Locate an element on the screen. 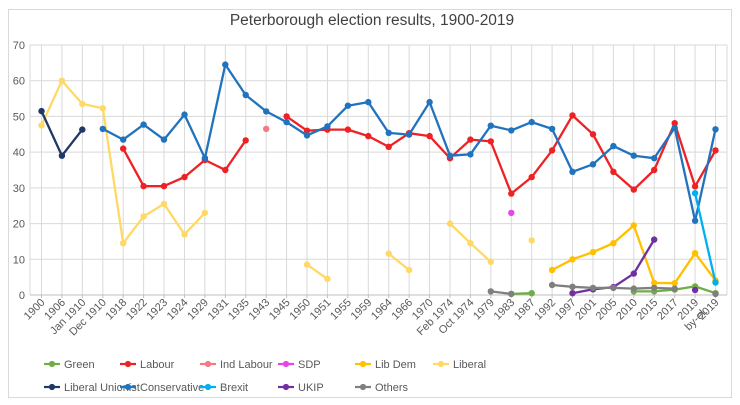 Image resolution: width=740 pixels, height=405 pixels. x-axis-tick-label: 2015 is located at coordinates (648, 310).